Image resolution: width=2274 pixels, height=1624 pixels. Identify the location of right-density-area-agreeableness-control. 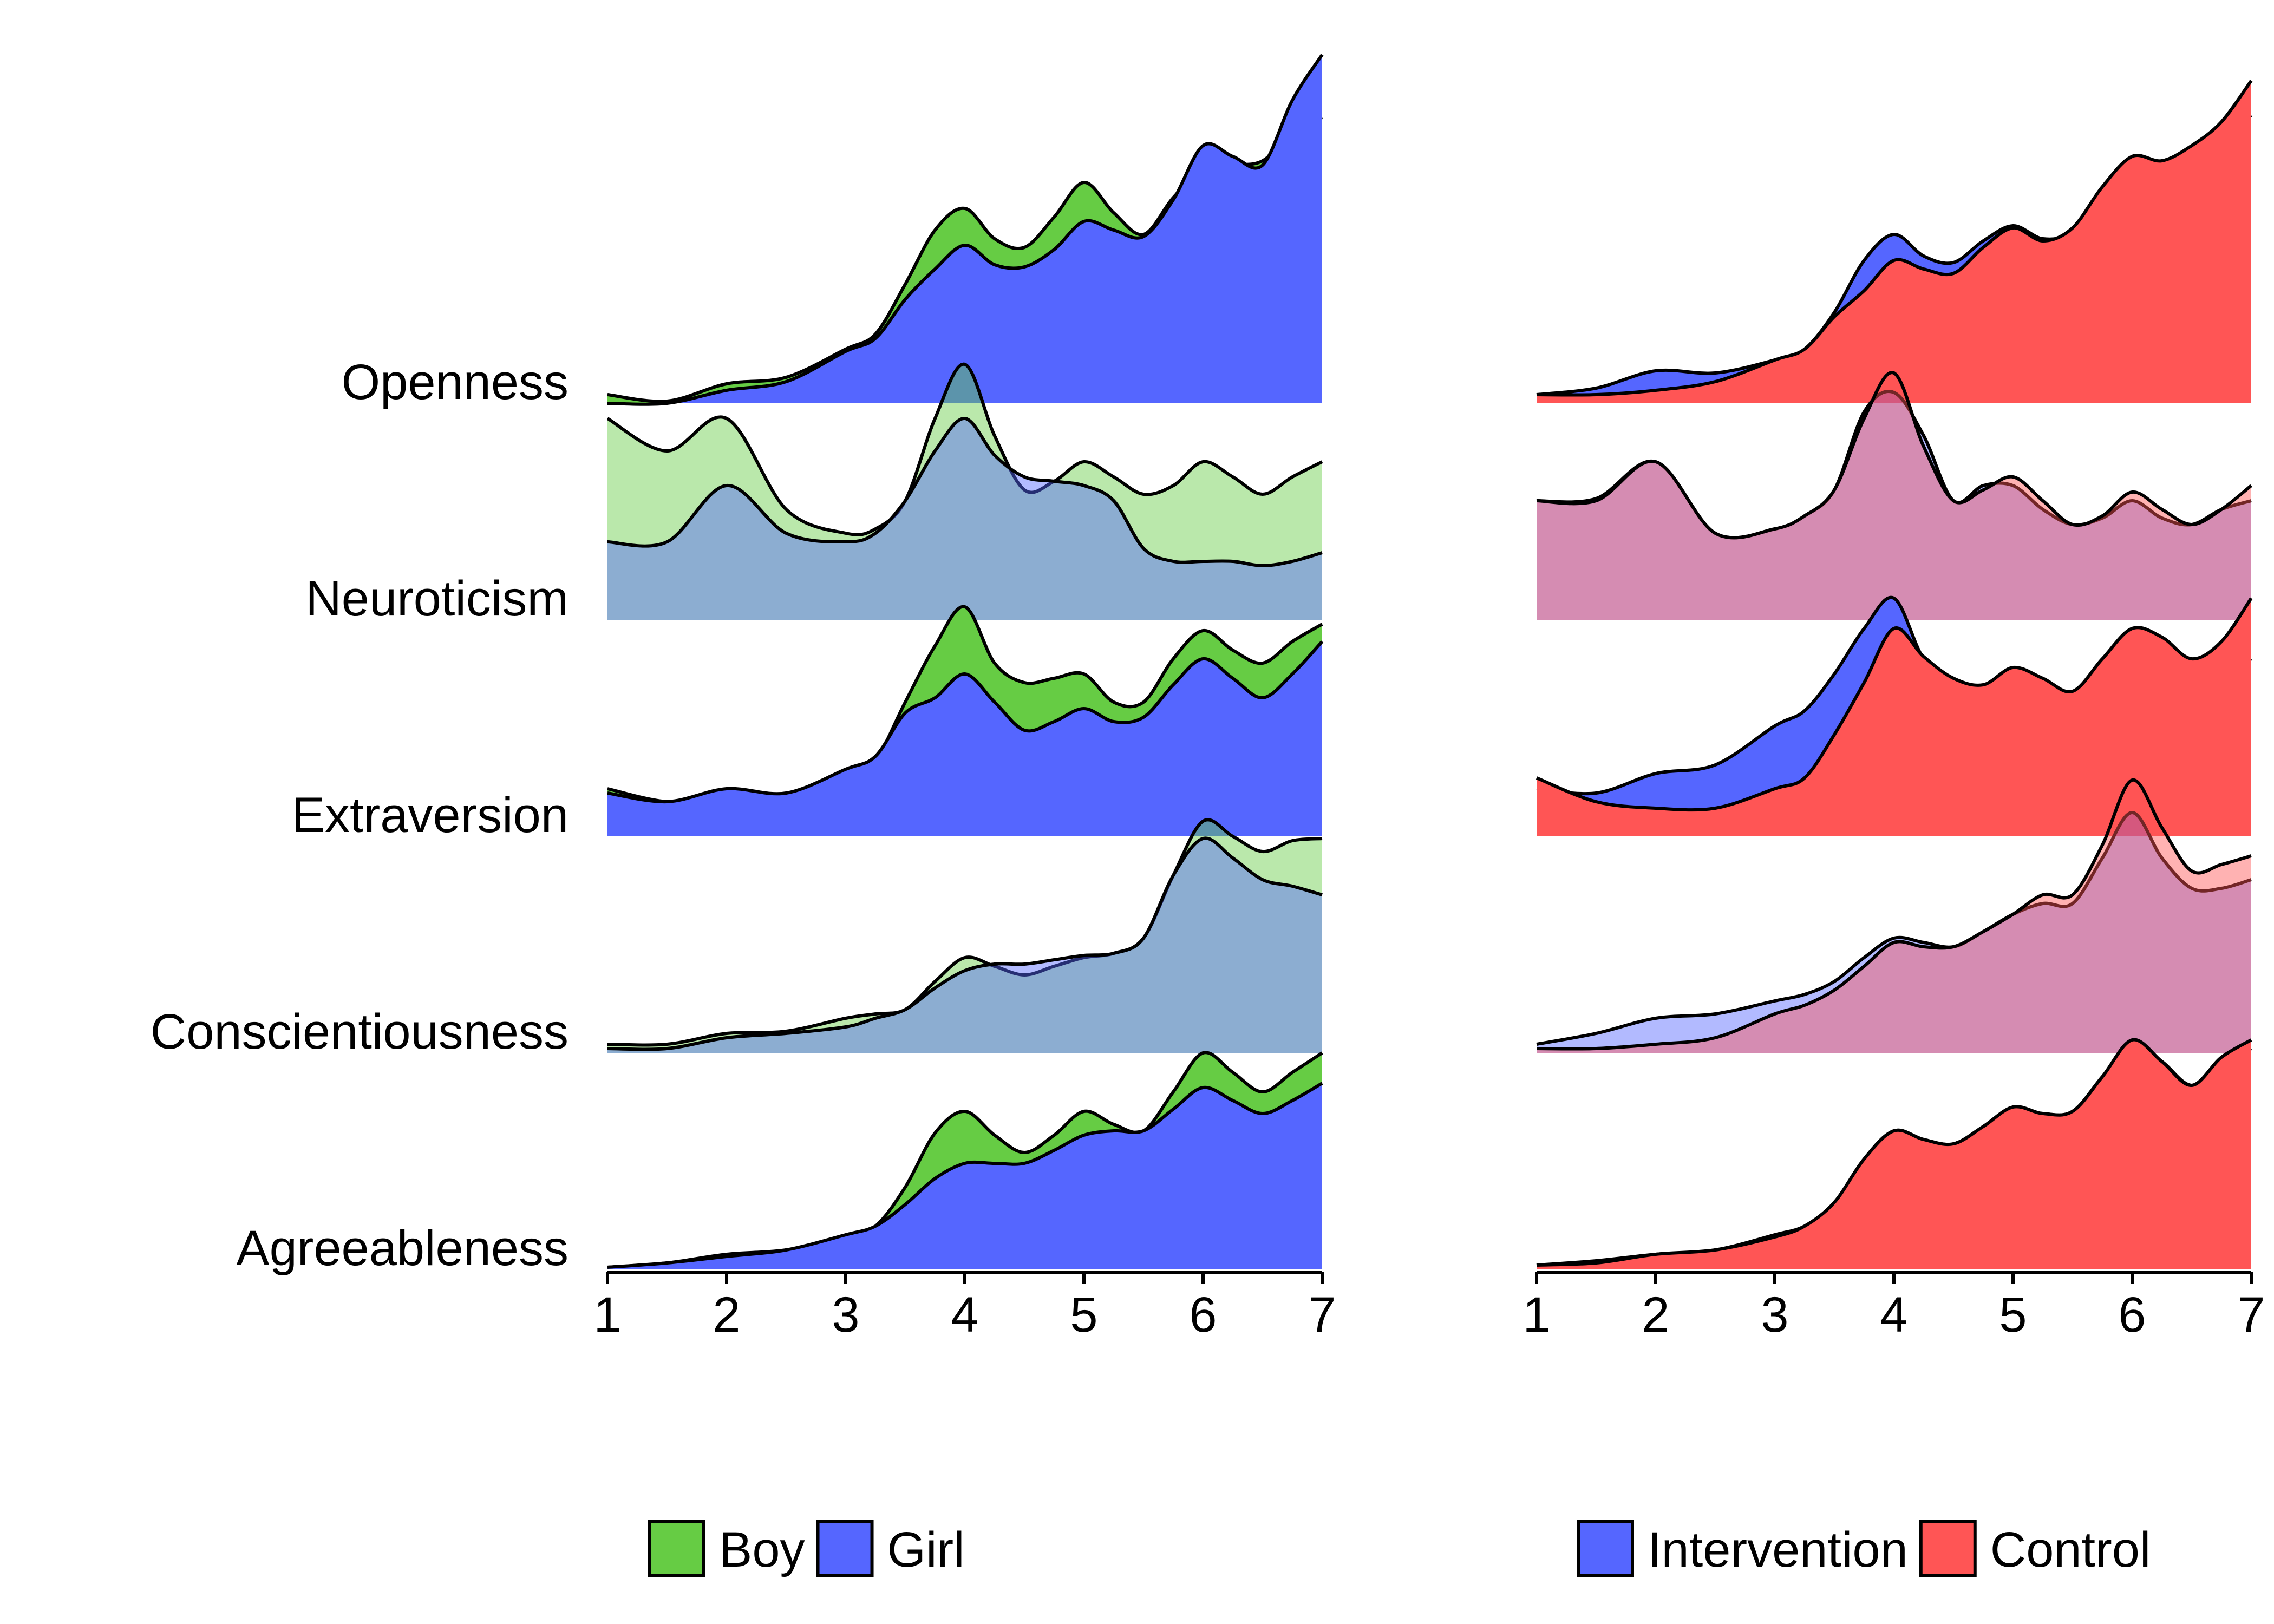
(1894, 1154).